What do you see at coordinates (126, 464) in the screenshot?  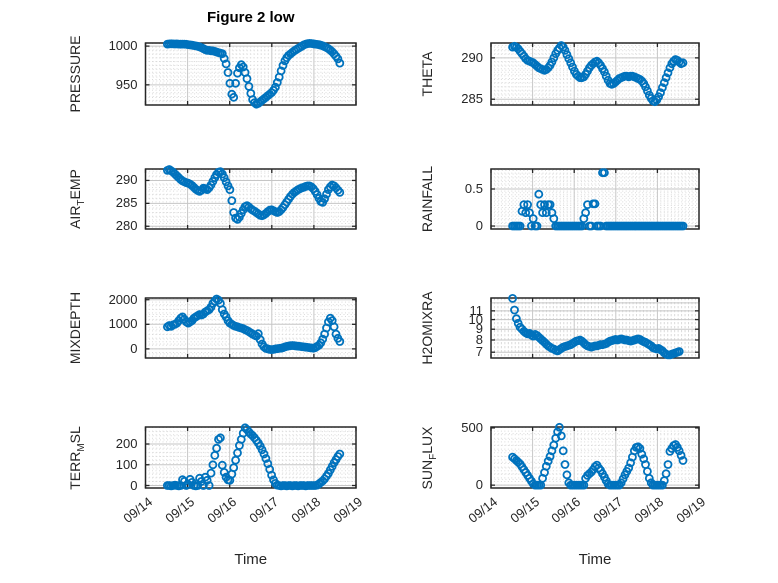 I see `terr-msl-ytick-100: 100` at bounding box center [126, 464].